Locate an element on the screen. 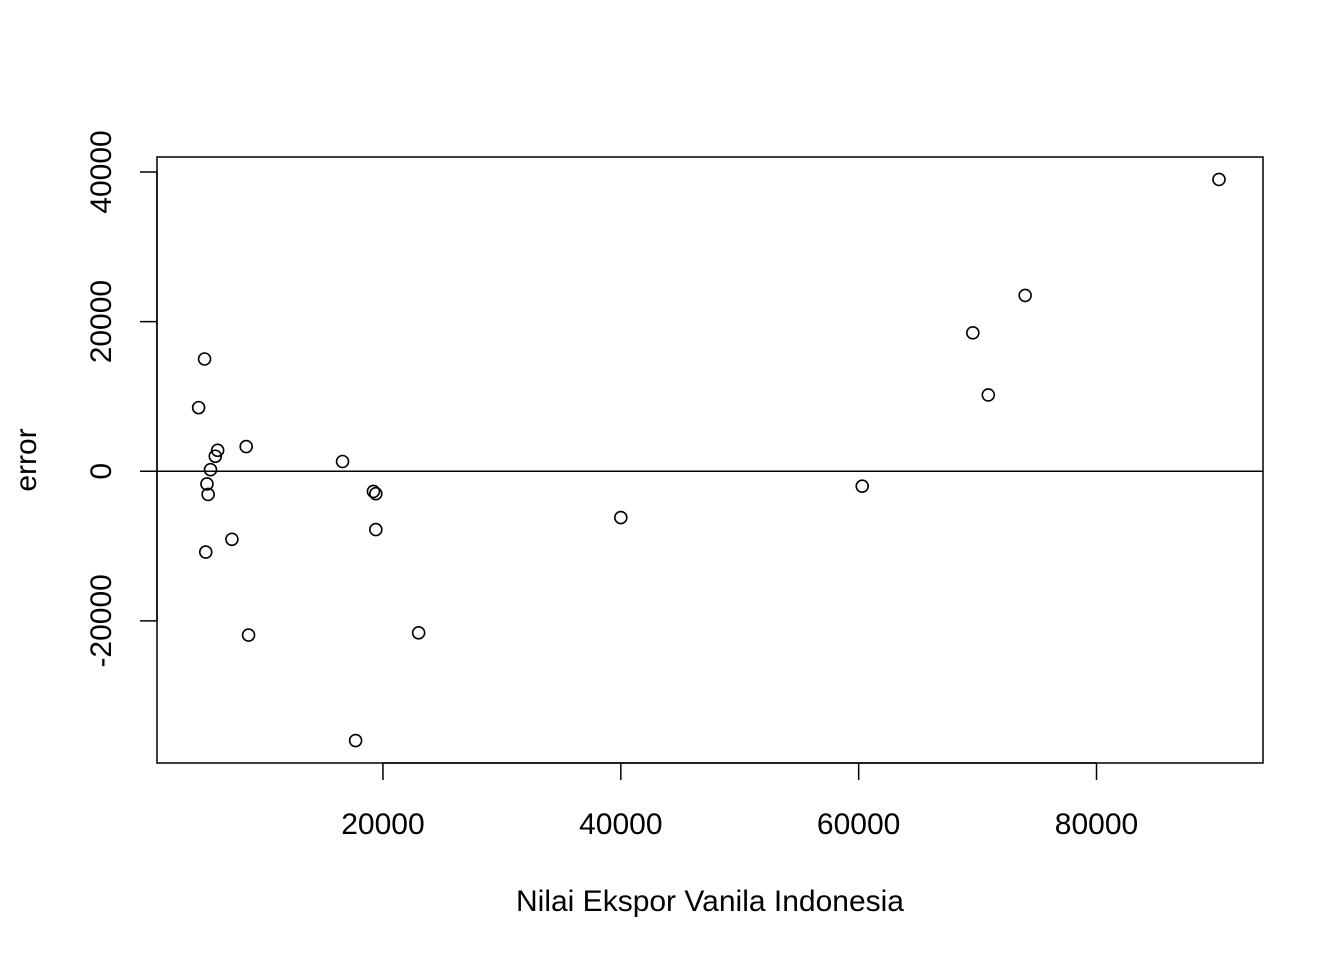  y-axis: -20000 0 20000 40000 is located at coordinates (121, 399).